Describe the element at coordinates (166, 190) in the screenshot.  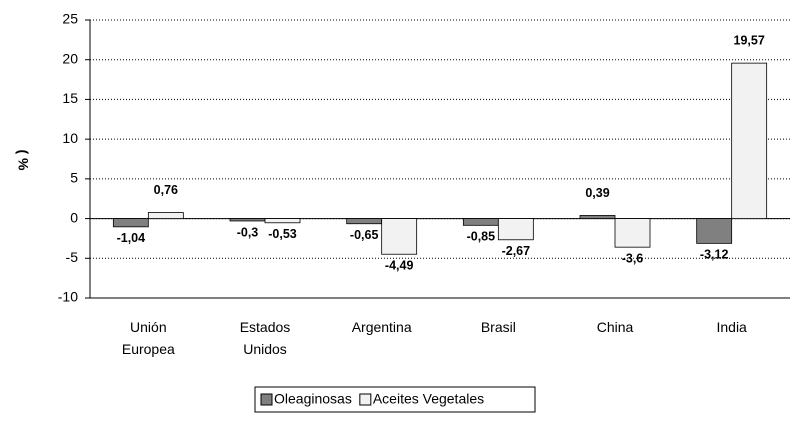
I see `data-label: 0,76` at that location.